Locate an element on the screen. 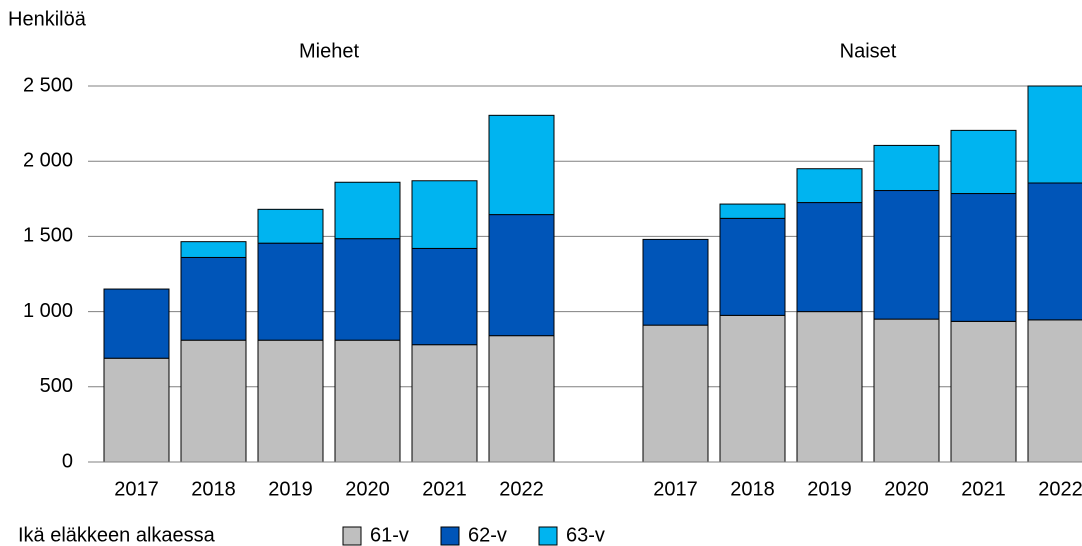  y-tick-label: 2 500 is located at coordinates (48, 85).